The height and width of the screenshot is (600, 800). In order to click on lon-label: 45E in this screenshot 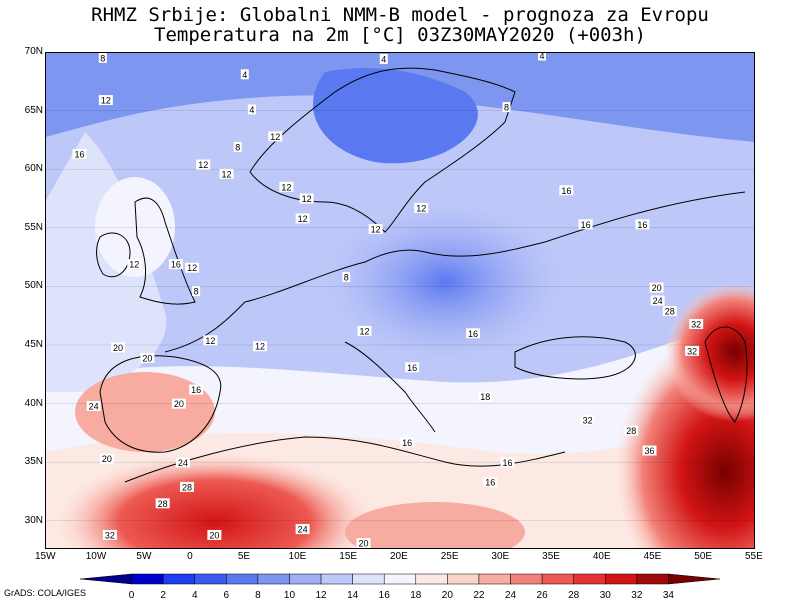, I will do `click(652, 556)`.